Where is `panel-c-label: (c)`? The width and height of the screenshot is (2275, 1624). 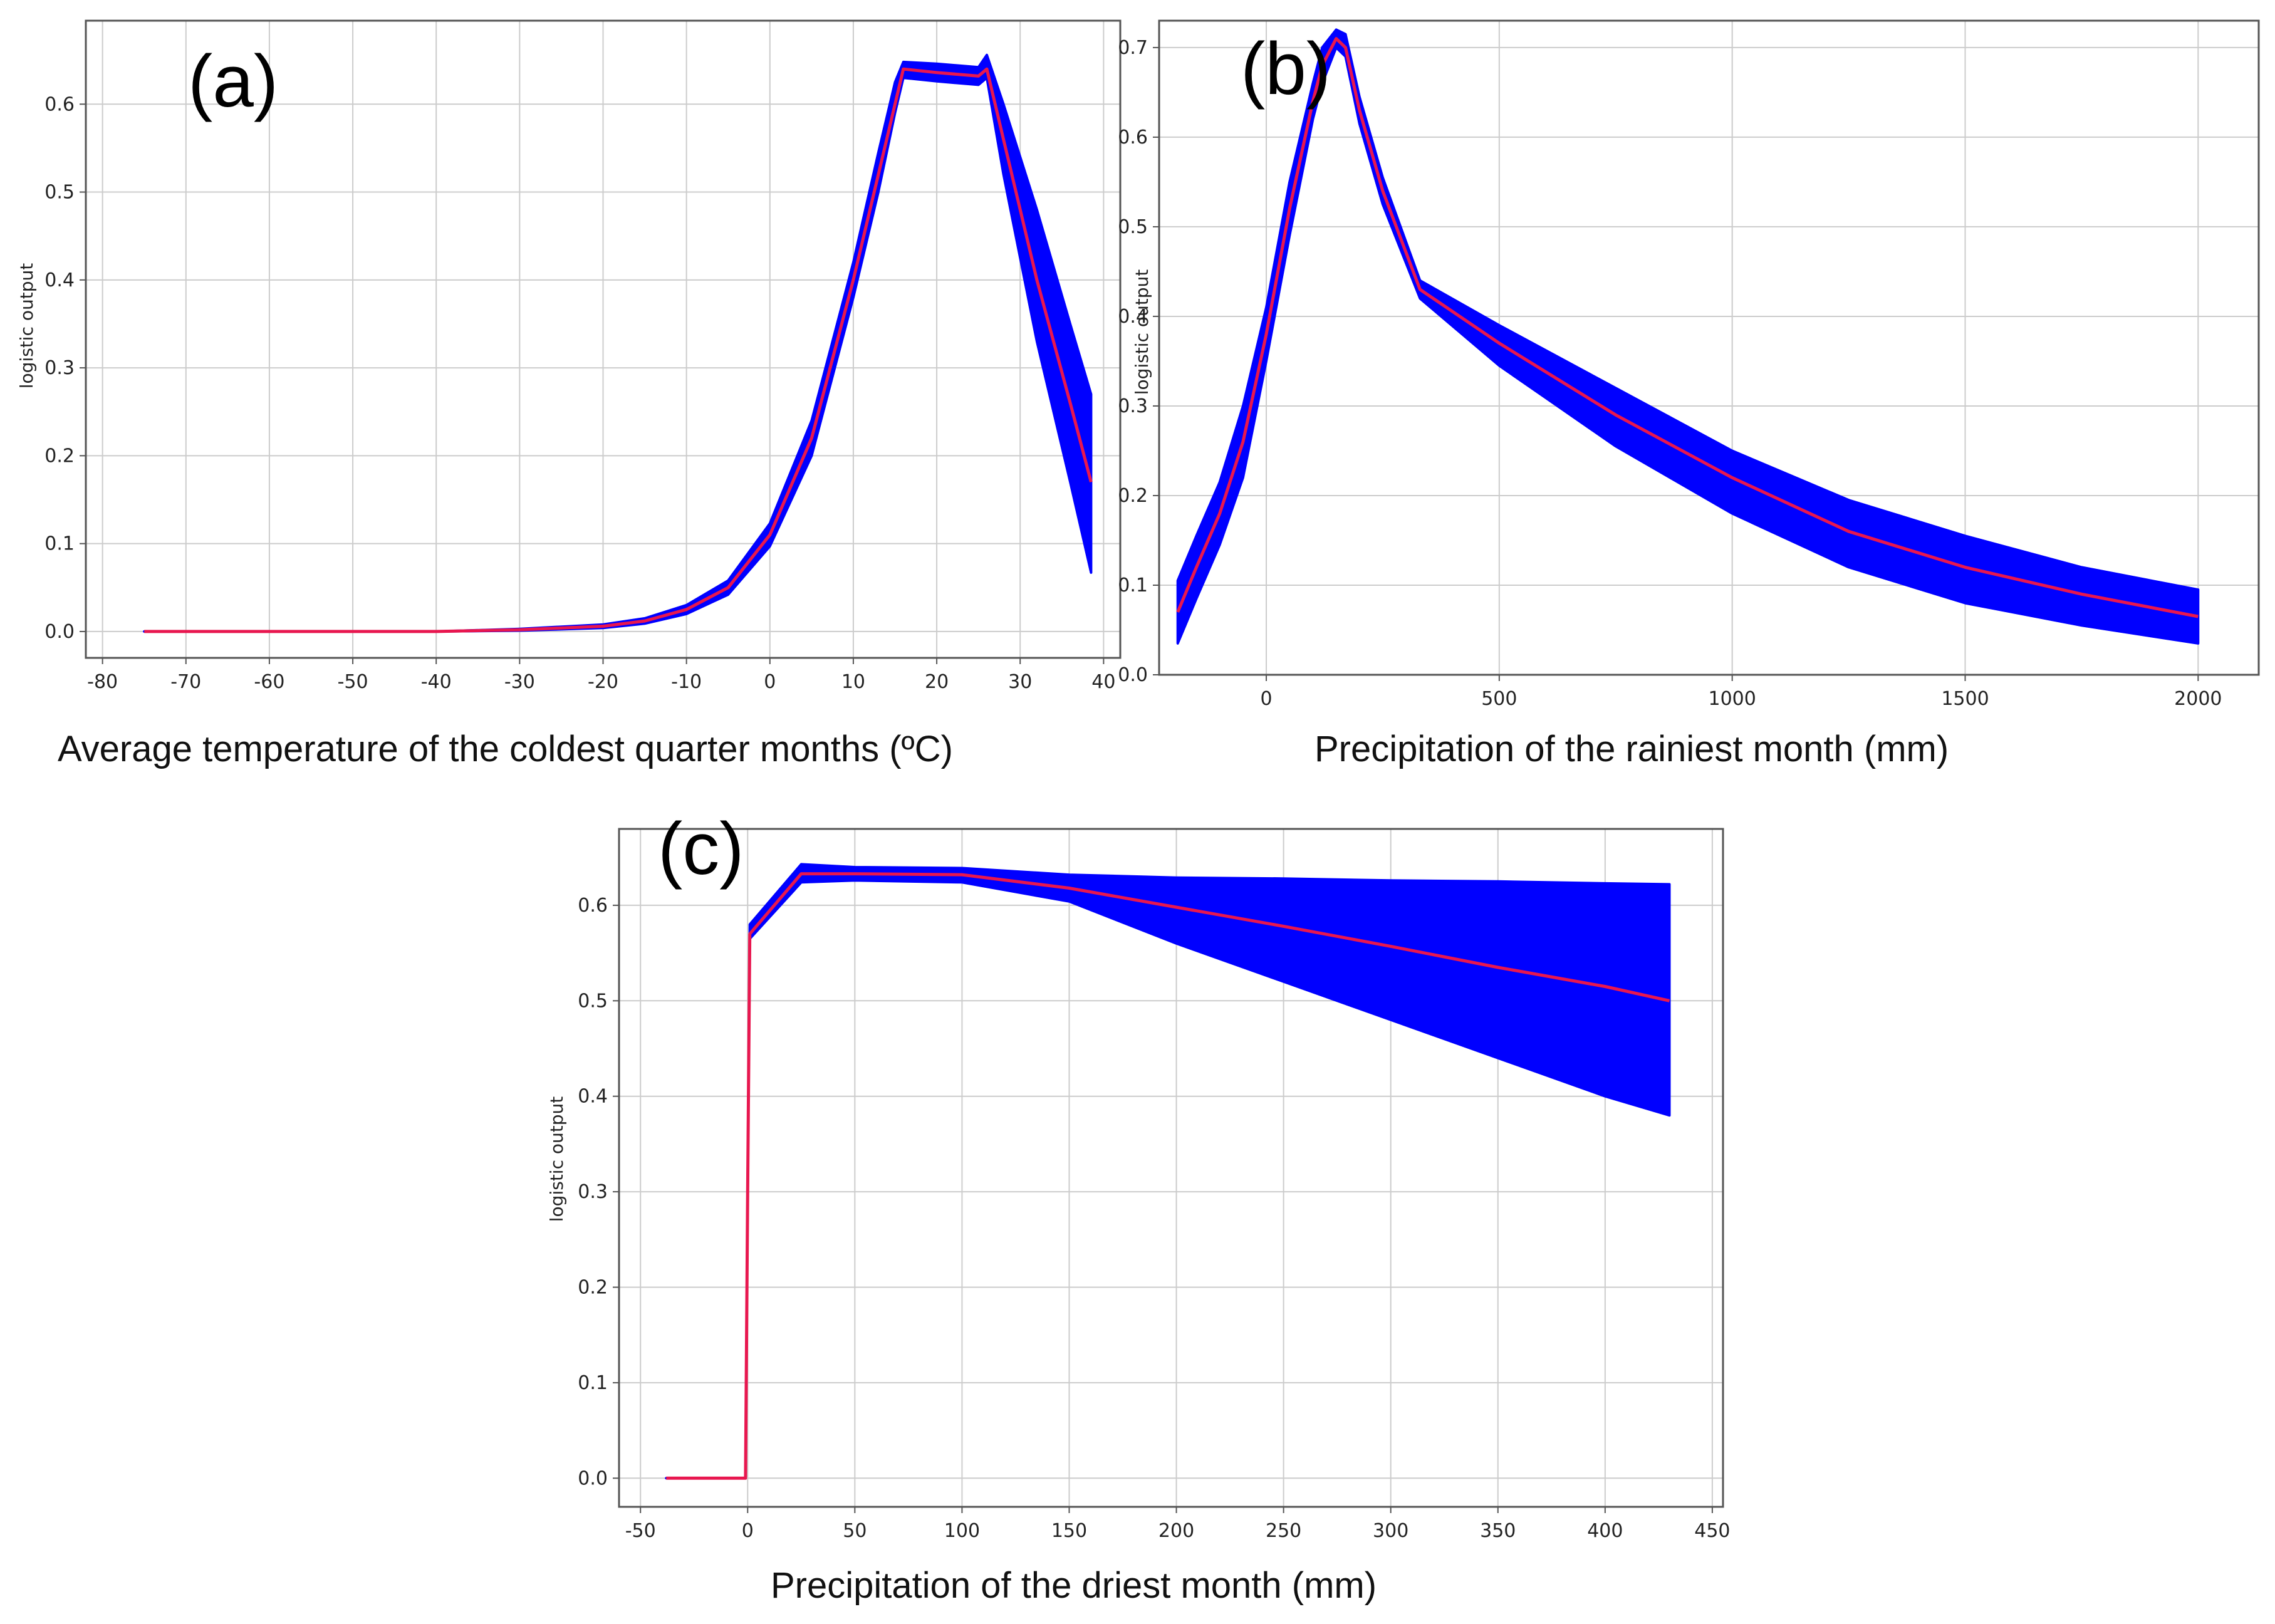
panel-c-label: (c) is located at coordinates (701, 849).